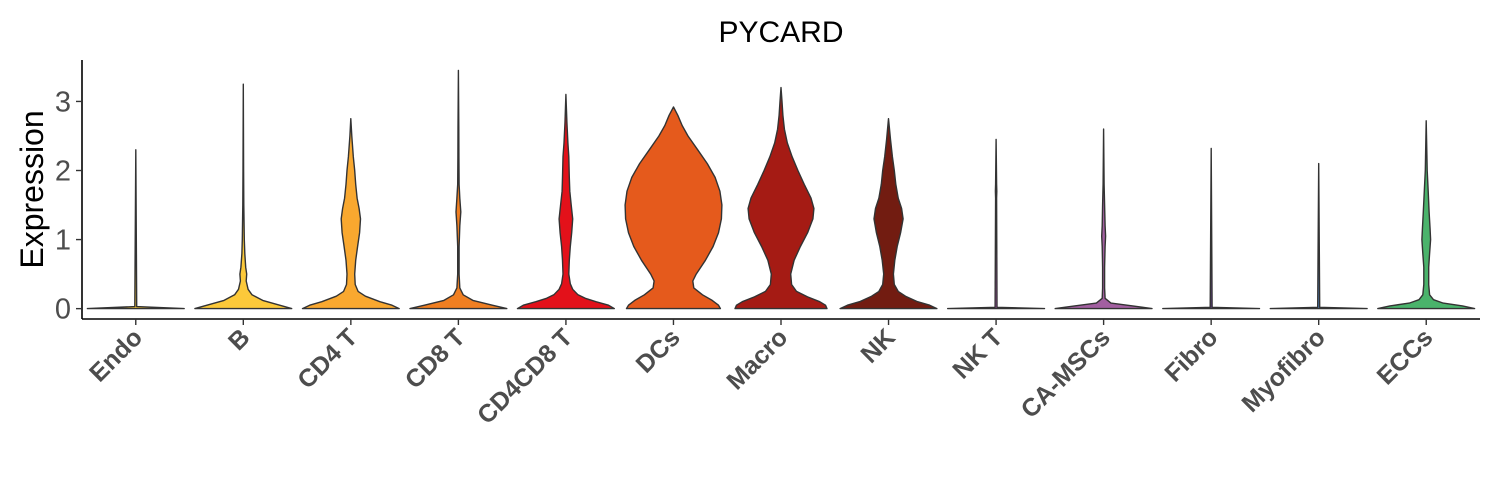 The height and width of the screenshot is (500, 1500). What do you see at coordinates (1426, 215) in the screenshot?
I see `violin-eccs` at bounding box center [1426, 215].